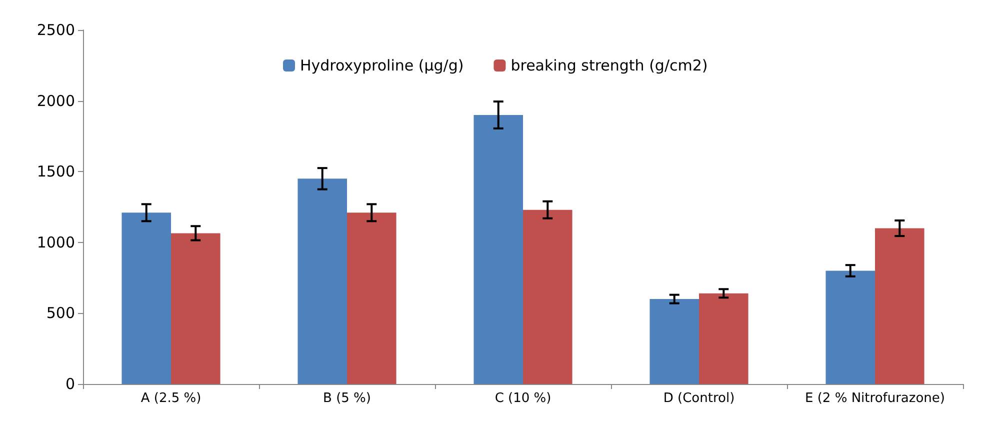  What do you see at coordinates (70, 384) in the screenshot?
I see `y-tick-label: 0` at bounding box center [70, 384].